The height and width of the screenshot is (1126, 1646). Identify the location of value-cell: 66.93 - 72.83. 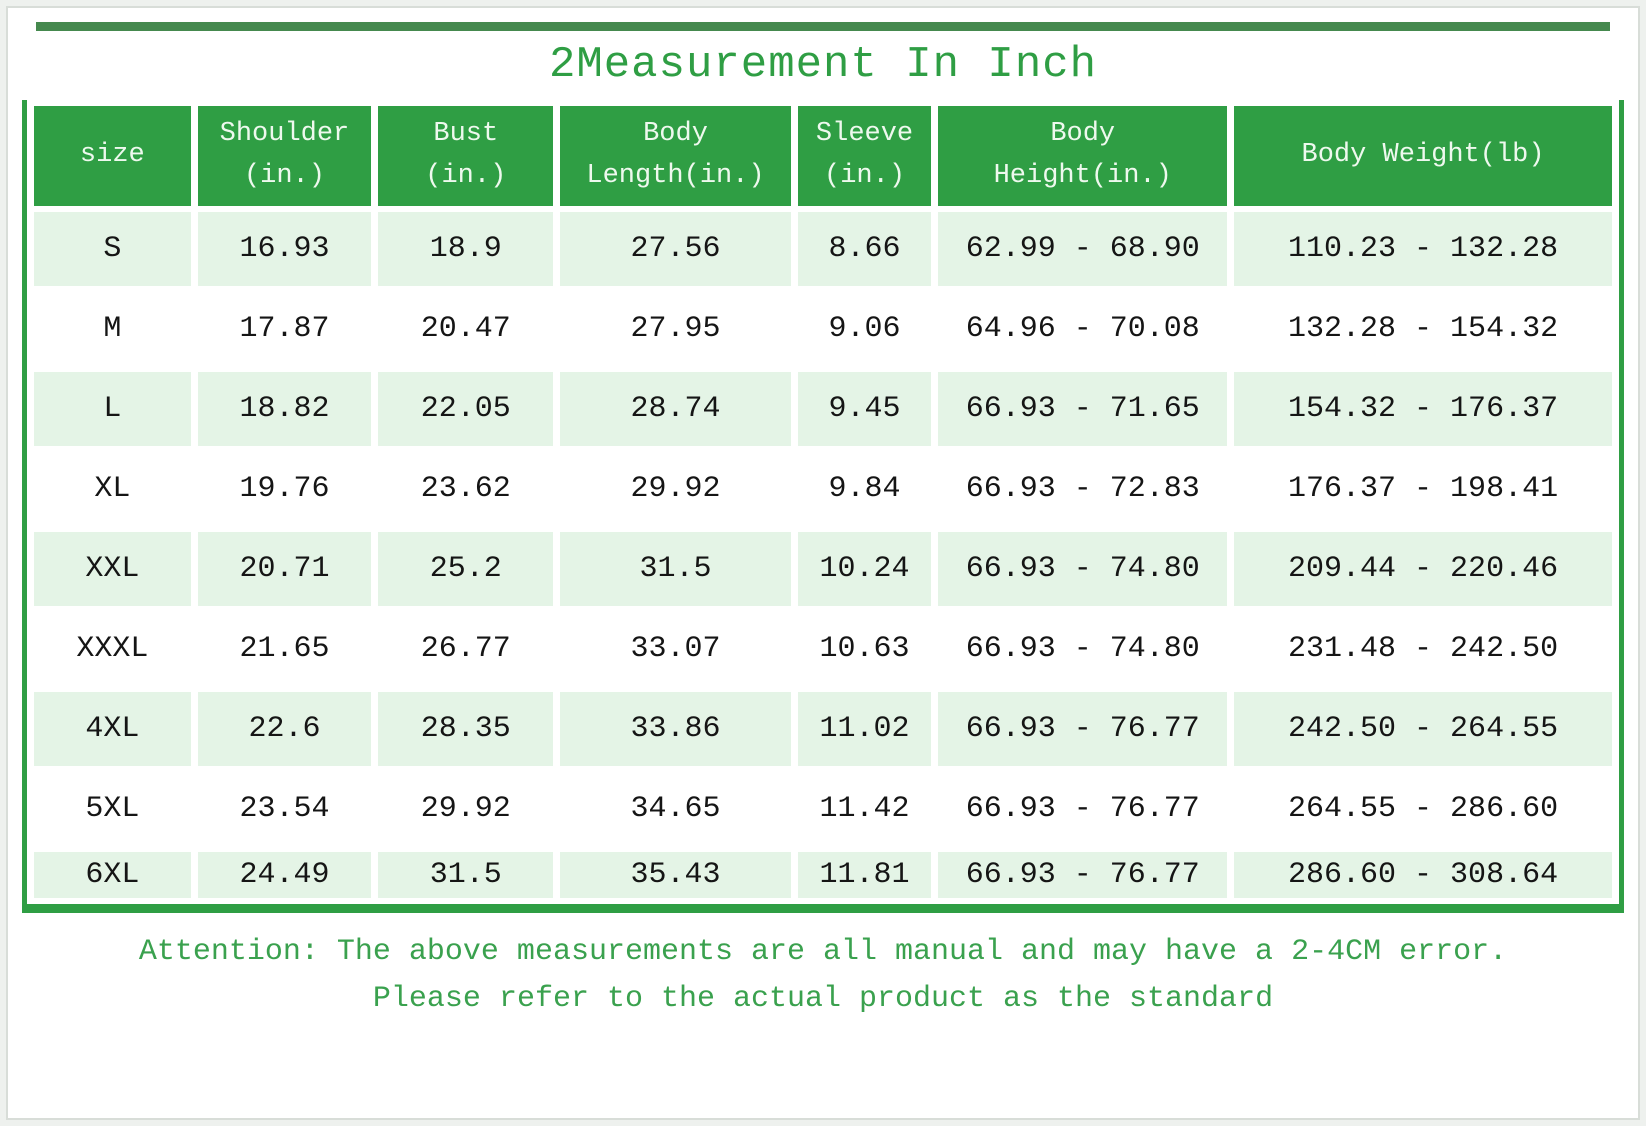
(1083, 489).